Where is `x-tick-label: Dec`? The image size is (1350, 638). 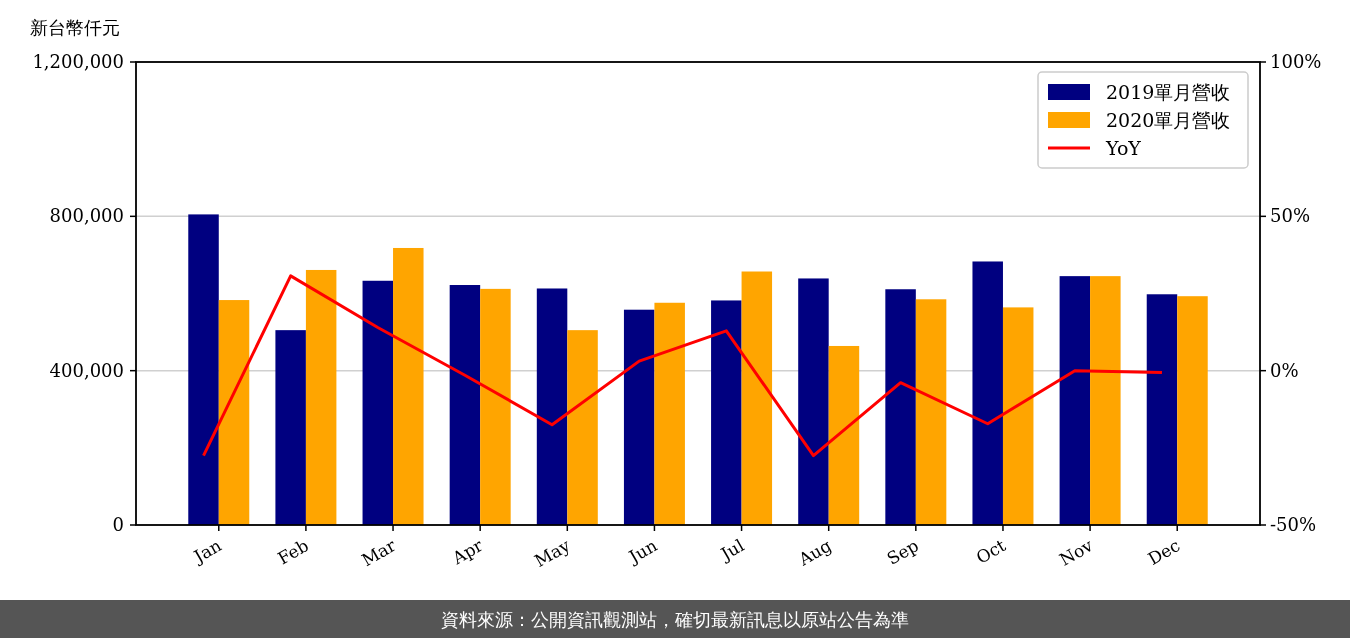 x-tick-label: Dec is located at coordinates (1164, 552).